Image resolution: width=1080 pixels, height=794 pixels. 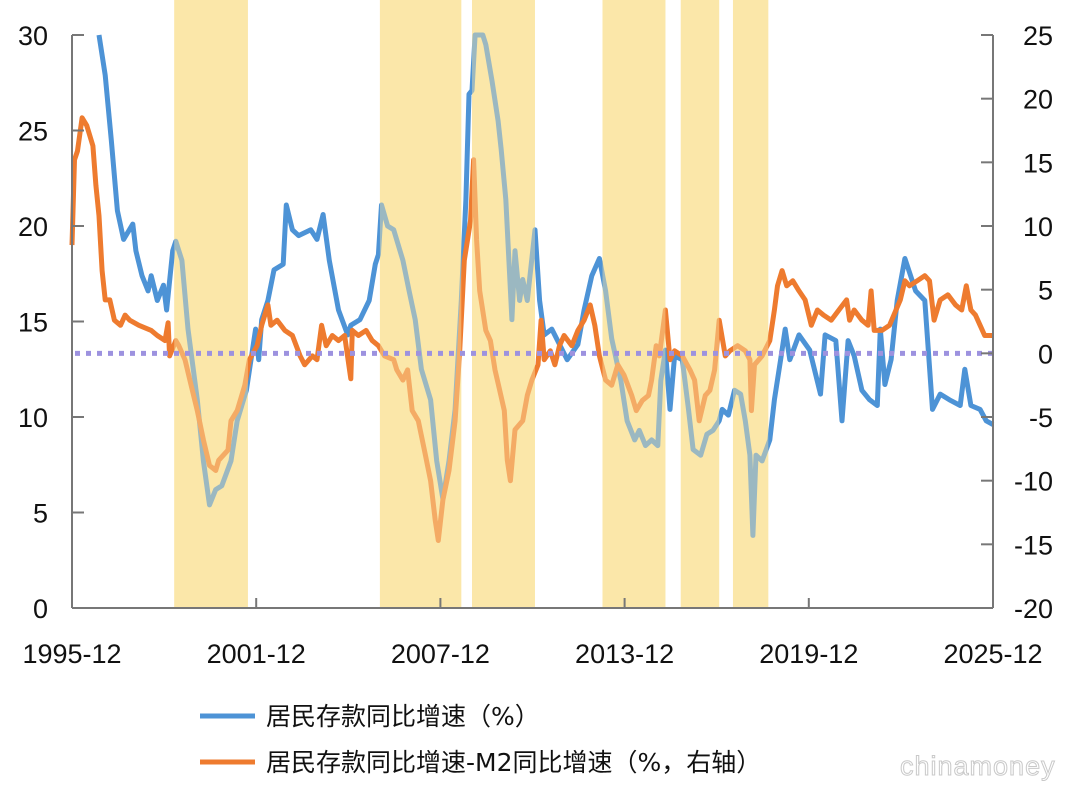 What do you see at coordinates (403, 716) in the screenshot?
I see `legend-label-deposit-growth: 居民存款同比增速（%）` at bounding box center [403, 716].